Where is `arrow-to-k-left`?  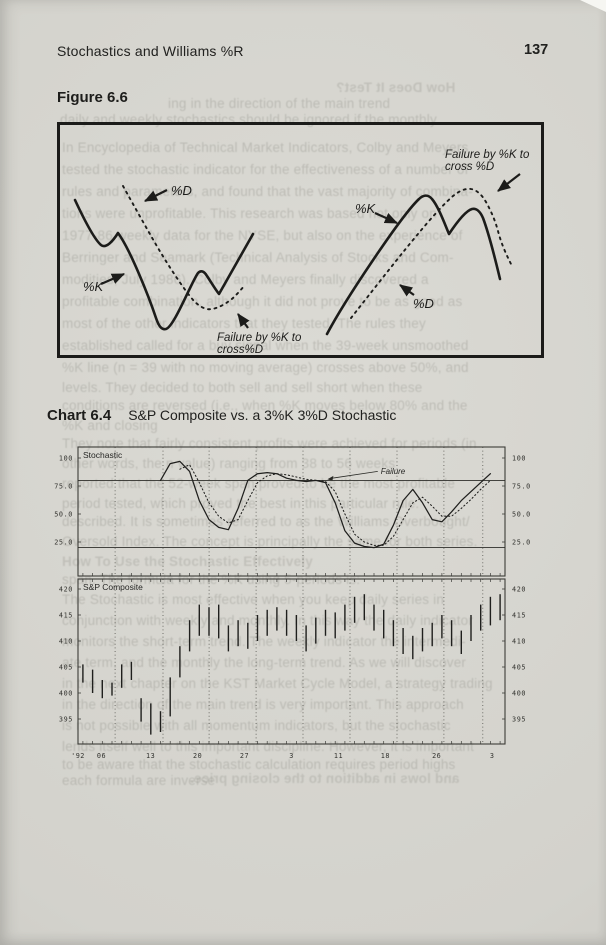
arrow-to-k-left is located at coordinates (113, 279).